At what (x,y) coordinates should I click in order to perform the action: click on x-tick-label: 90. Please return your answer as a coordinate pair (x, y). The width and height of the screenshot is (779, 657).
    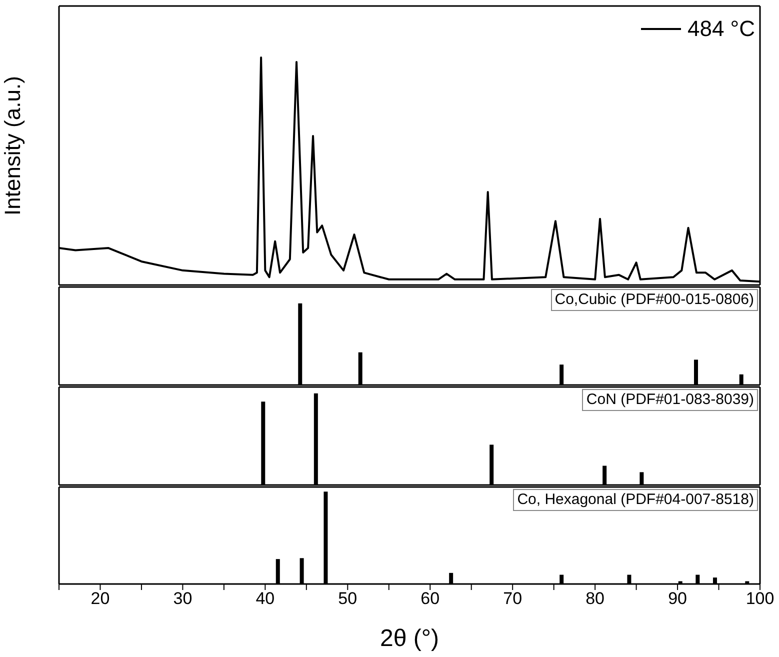
    Looking at the image, I should click on (677, 598).